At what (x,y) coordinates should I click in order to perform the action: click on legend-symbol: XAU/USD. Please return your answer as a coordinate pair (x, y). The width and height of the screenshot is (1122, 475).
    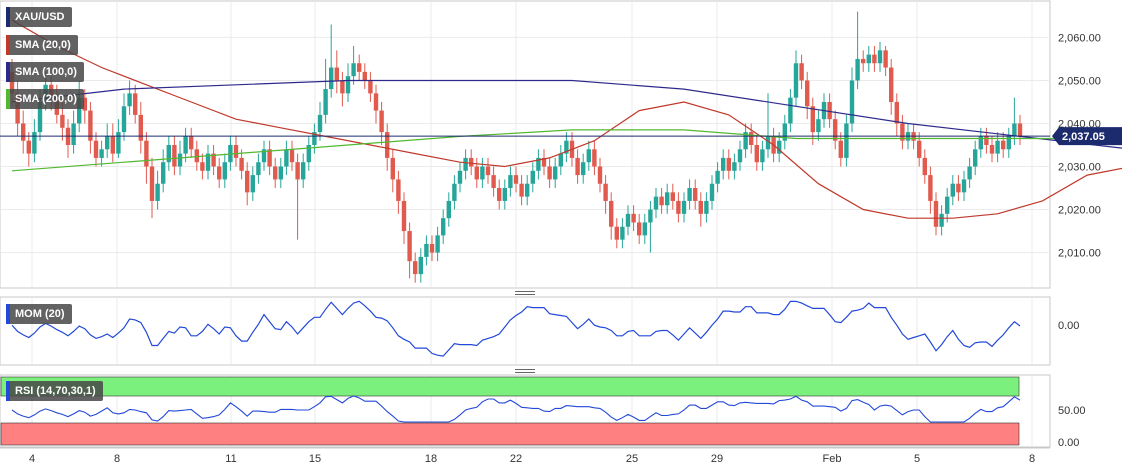
    Looking at the image, I should click on (39, 17).